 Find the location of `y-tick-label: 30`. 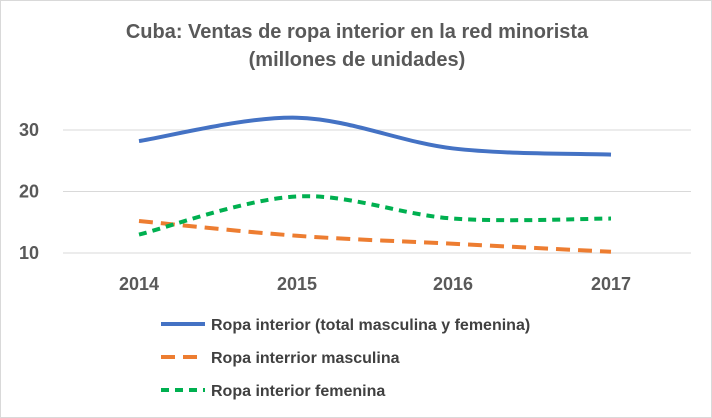

y-tick-label: 30 is located at coordinates (29, 130).